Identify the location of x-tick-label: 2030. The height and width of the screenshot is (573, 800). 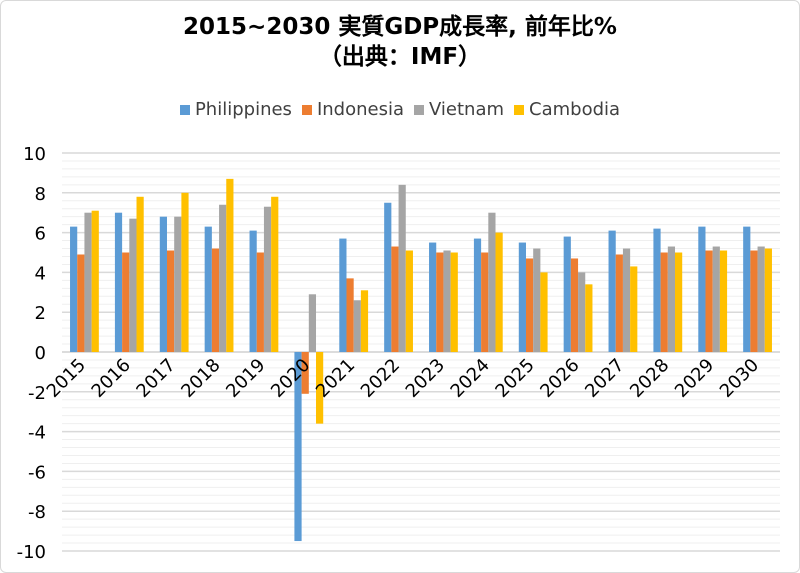
(739, 378).